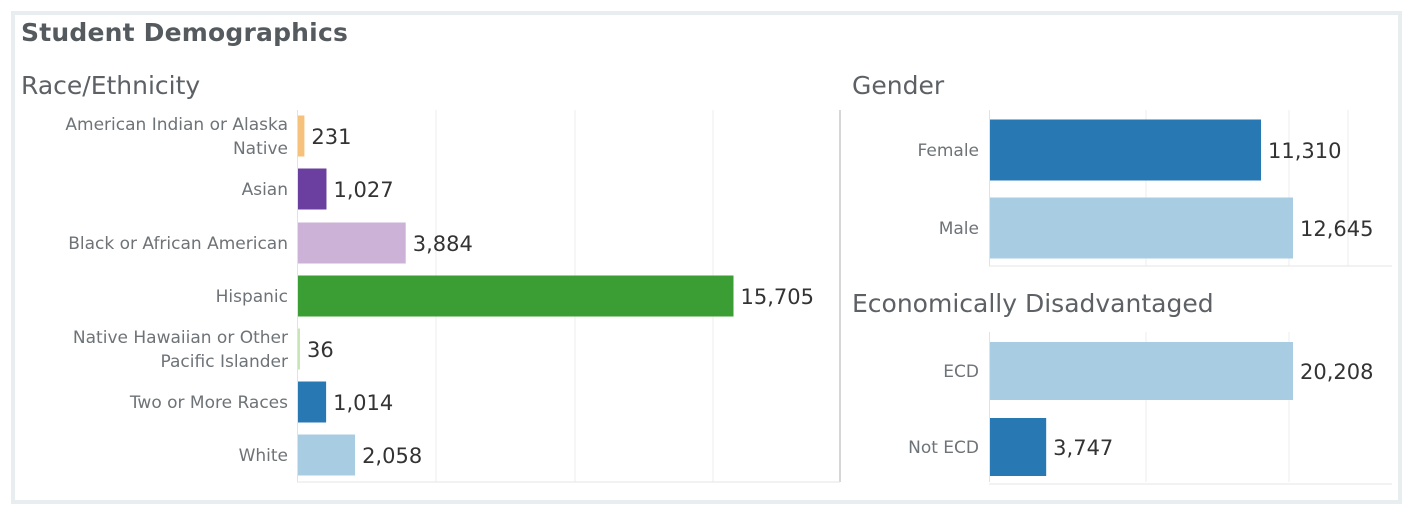  What do you see at coordinates (1083, 448) in the screenshot?
I see `ecd-value-label: 3,747` at bounding box center [1083, 448].